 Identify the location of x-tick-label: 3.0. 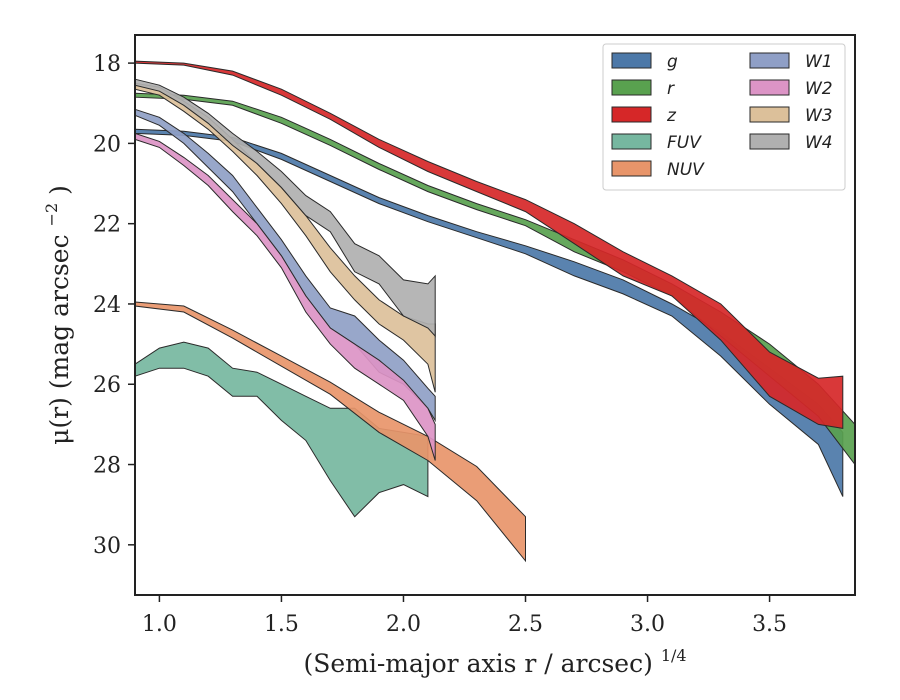
(647, 624).